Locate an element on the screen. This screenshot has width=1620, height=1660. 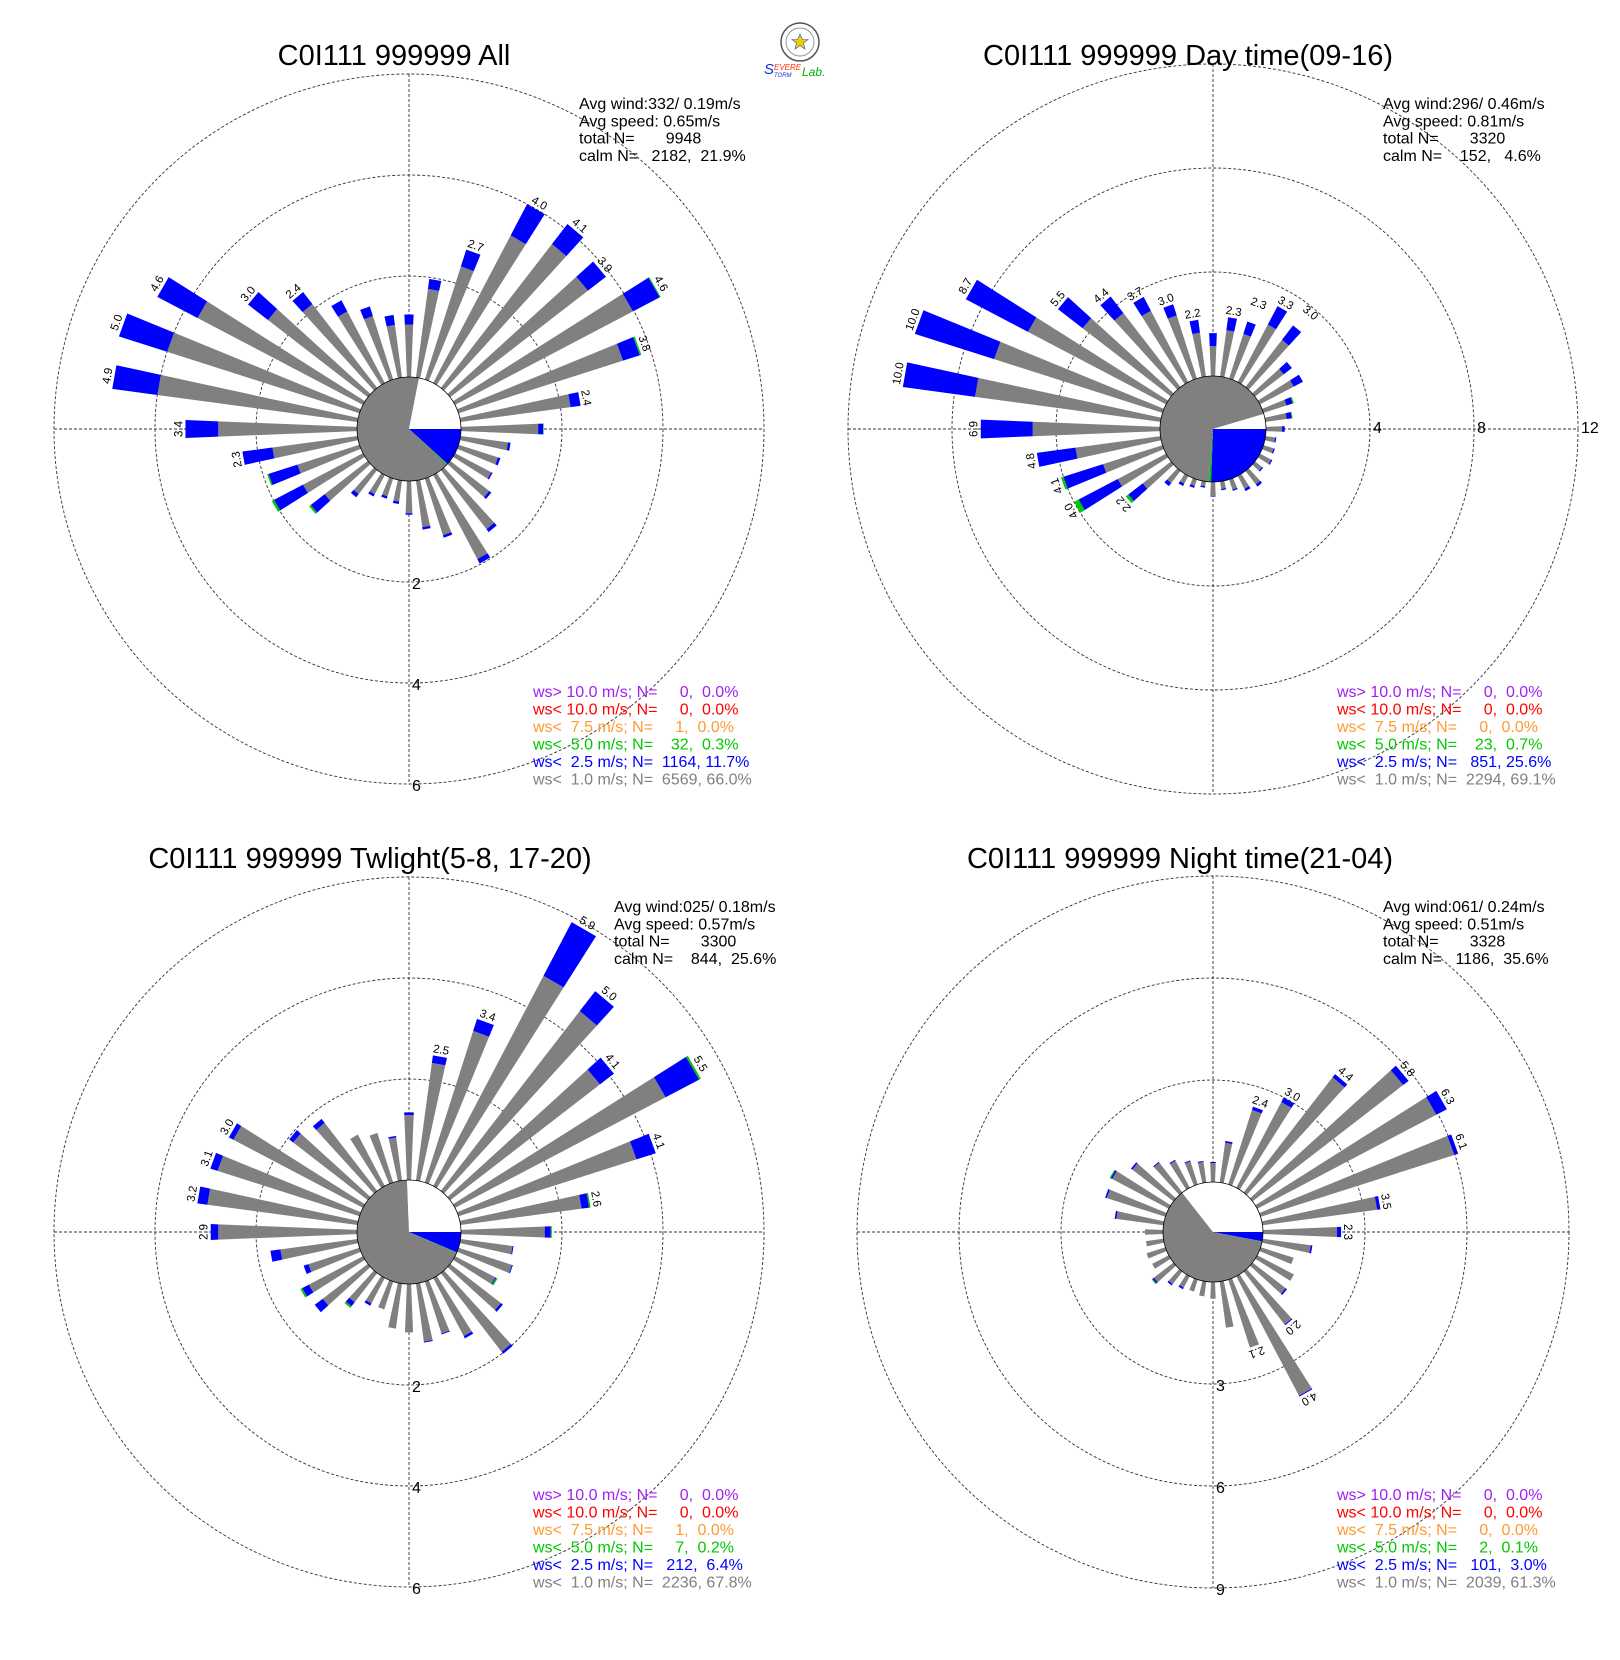
bar-value-label-20: 2.4 is located at coordinates (1260, 1102).